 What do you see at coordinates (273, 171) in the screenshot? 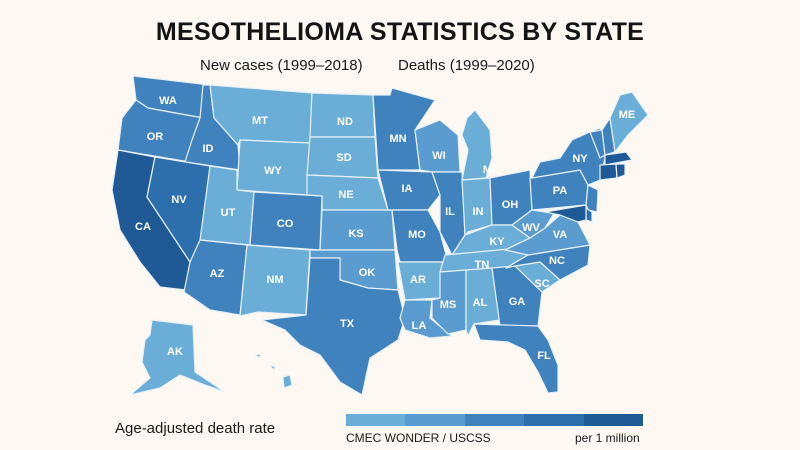
I see `svg-text: WY` at bounding box center [273, 171].